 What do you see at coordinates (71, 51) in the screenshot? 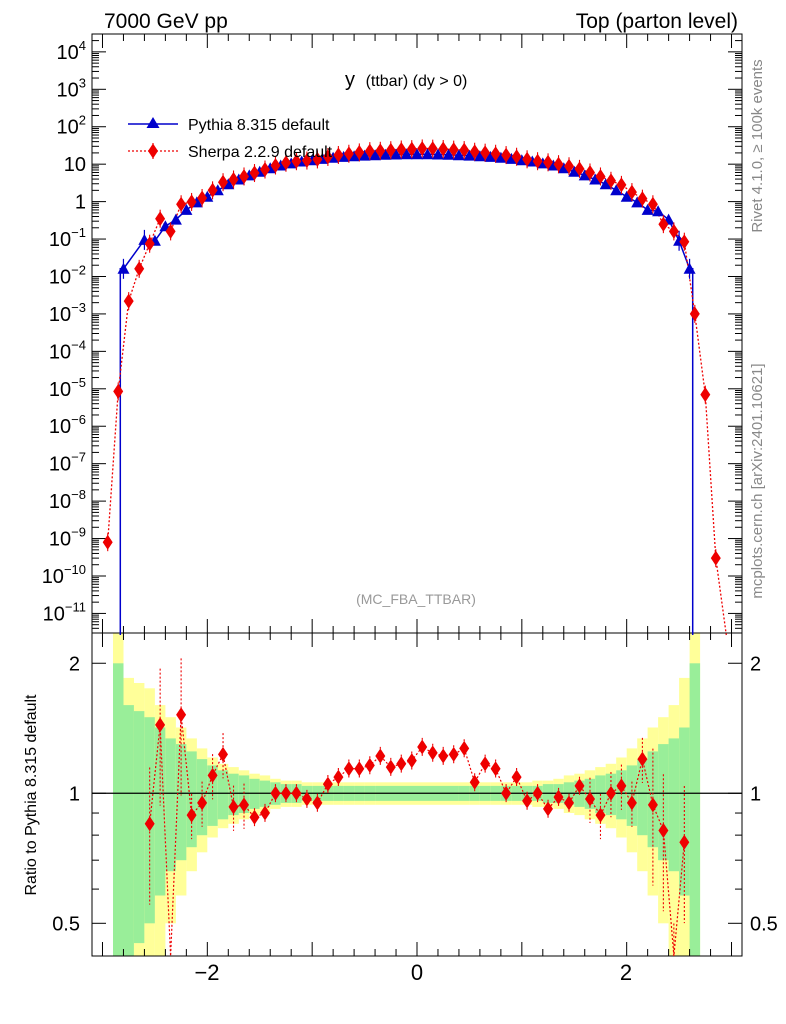
I see `main-y-tick-label: 10⁴` at bounding box center [71, 51].